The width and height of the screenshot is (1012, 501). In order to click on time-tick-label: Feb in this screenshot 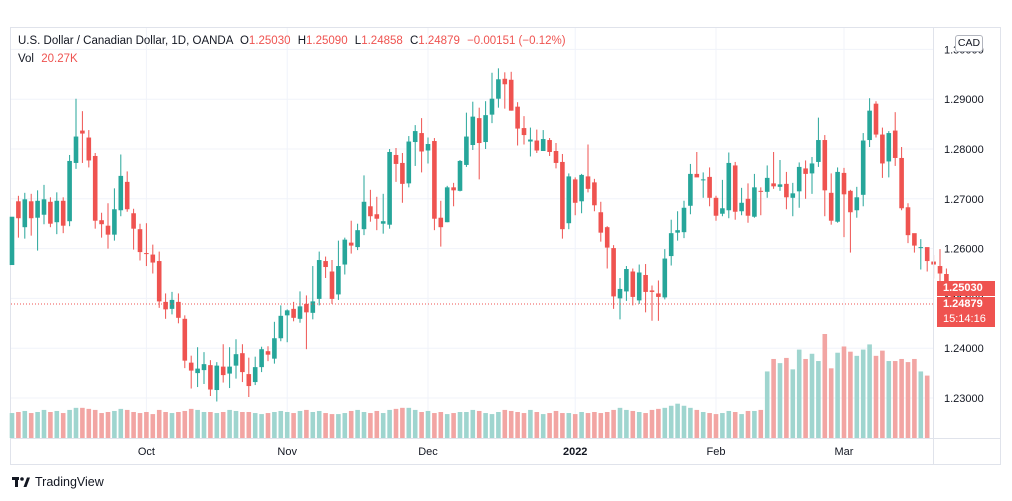, I will do `click(716, 452)`.